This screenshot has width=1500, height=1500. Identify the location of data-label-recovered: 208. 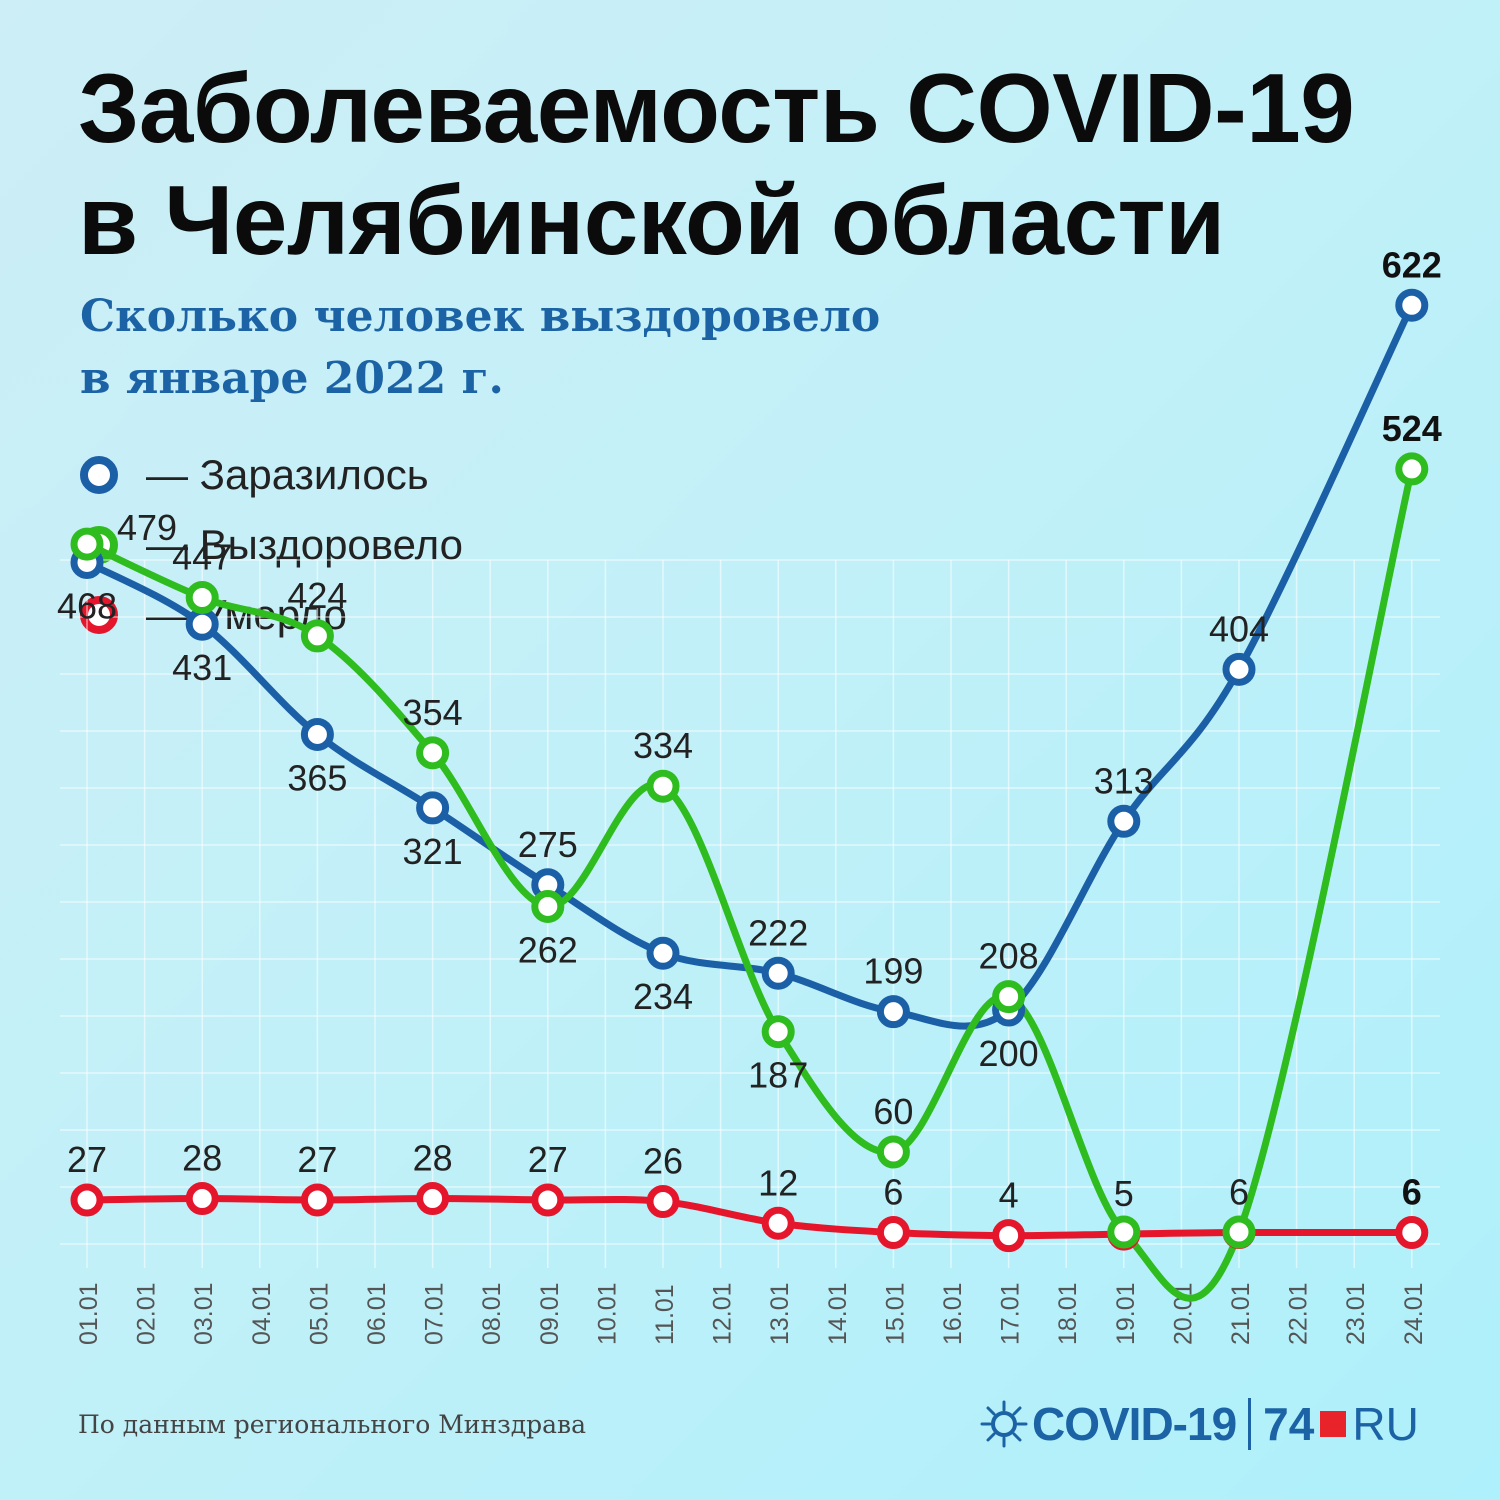
(1009, 956).